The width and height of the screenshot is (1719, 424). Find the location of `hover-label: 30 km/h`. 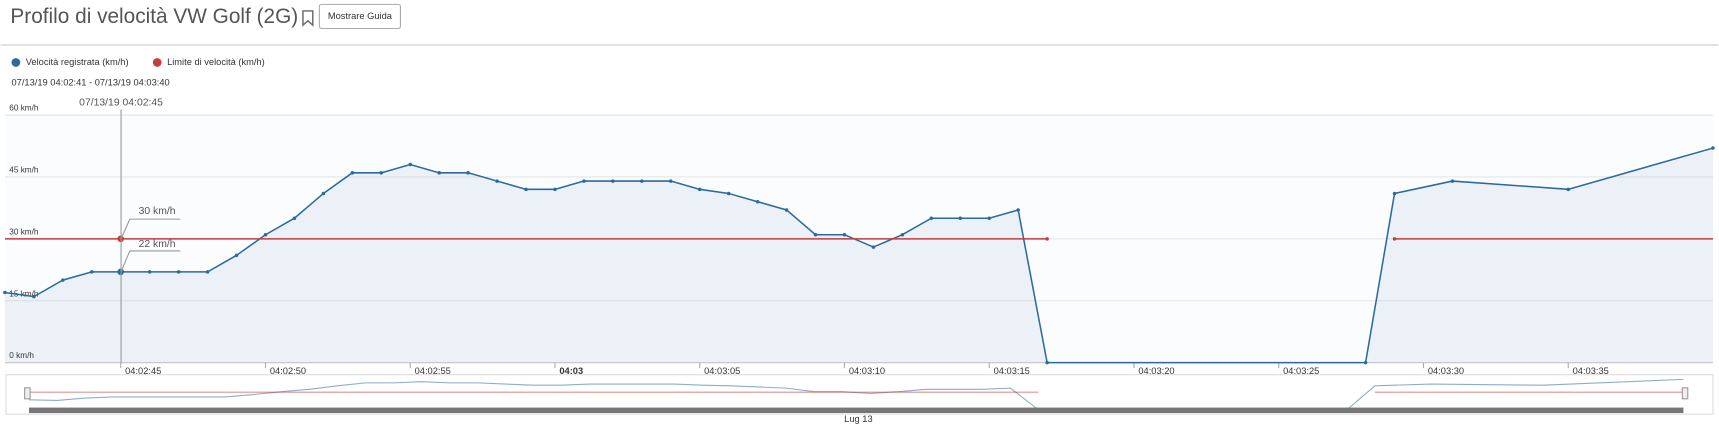

hover-label: 30 km/h is located at coordinates (157, 211).